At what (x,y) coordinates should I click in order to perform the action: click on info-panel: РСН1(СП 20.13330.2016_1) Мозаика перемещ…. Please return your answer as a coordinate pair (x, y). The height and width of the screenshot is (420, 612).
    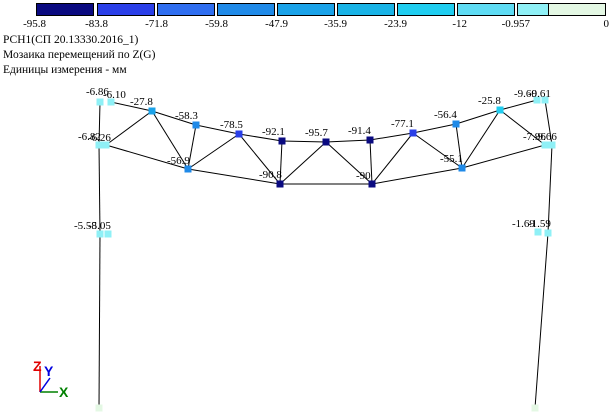
    Looking at the image, I should click on (79, 55).